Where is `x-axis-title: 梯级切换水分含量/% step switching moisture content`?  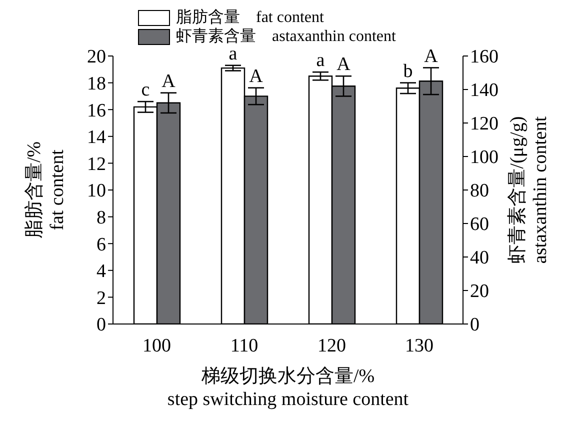
x-axis-title: 梯级切换水分含量/% step switching moisture content is located at coordinates (288, 388).